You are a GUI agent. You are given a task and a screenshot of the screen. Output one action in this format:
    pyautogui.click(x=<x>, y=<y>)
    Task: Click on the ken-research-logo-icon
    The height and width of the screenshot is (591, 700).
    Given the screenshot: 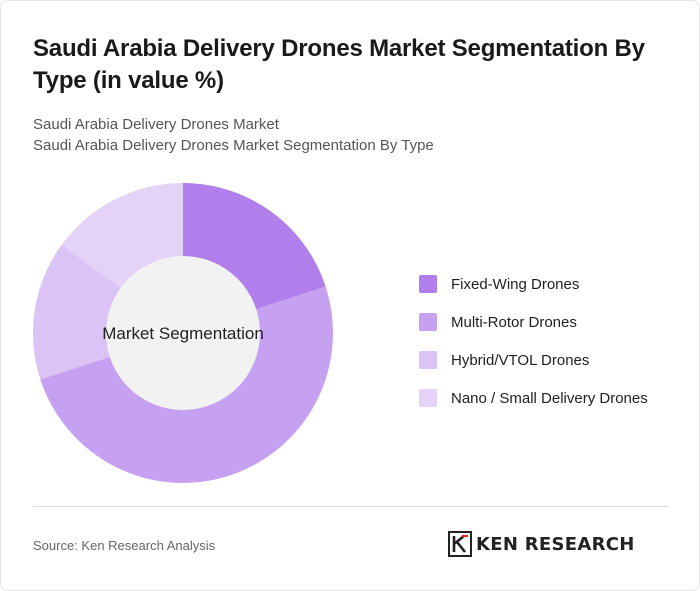 What is the action you would take?
    pyautogui.click(x=460, y=544)
    